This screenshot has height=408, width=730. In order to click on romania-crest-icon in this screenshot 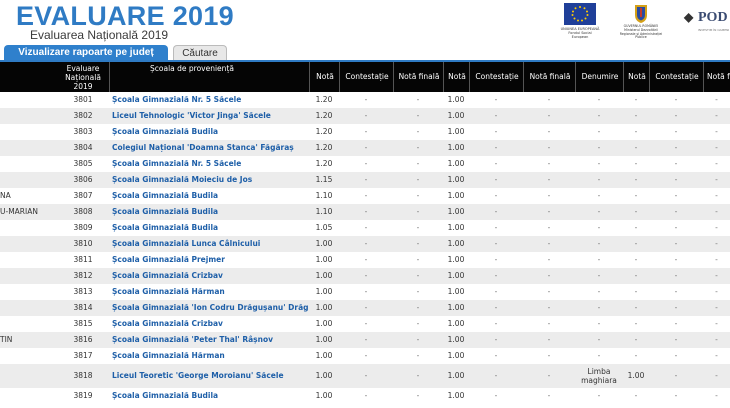, I will do `click(641, 13)`.